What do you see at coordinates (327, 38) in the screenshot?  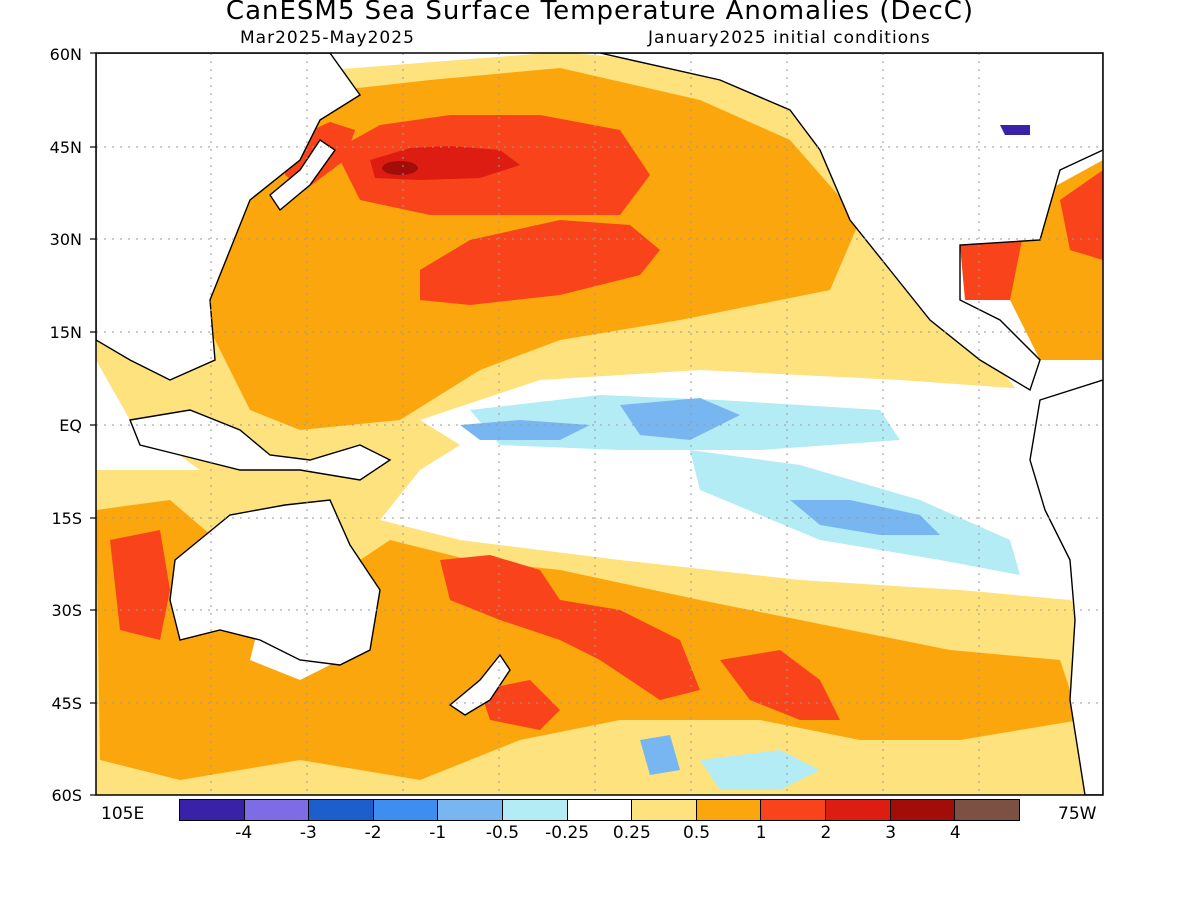 I see `forecast-period: Mar2025-May2025` at bounding box center [327, 38].